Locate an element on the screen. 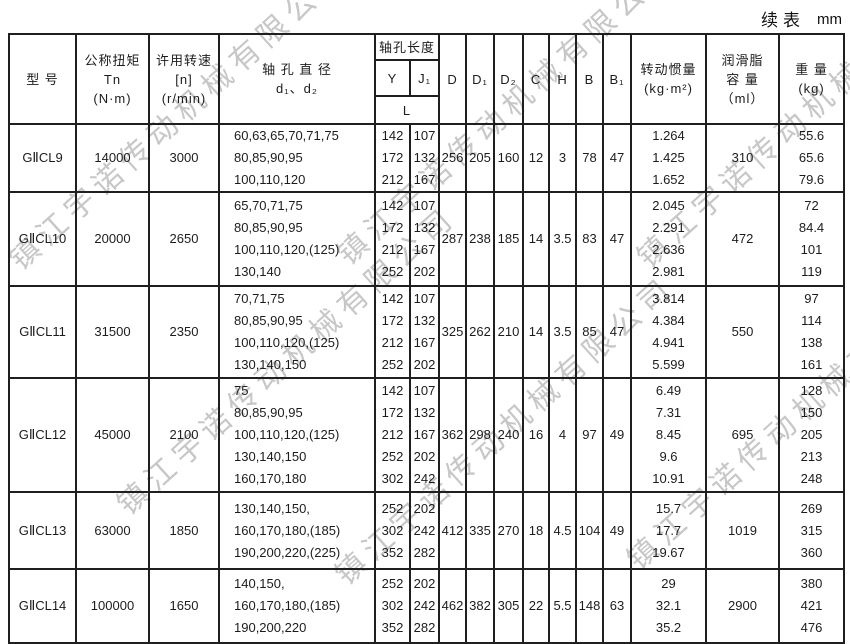 This screenshot has height=644, width=850. cell-speed: 2100 is located at coordinates (184, 435).